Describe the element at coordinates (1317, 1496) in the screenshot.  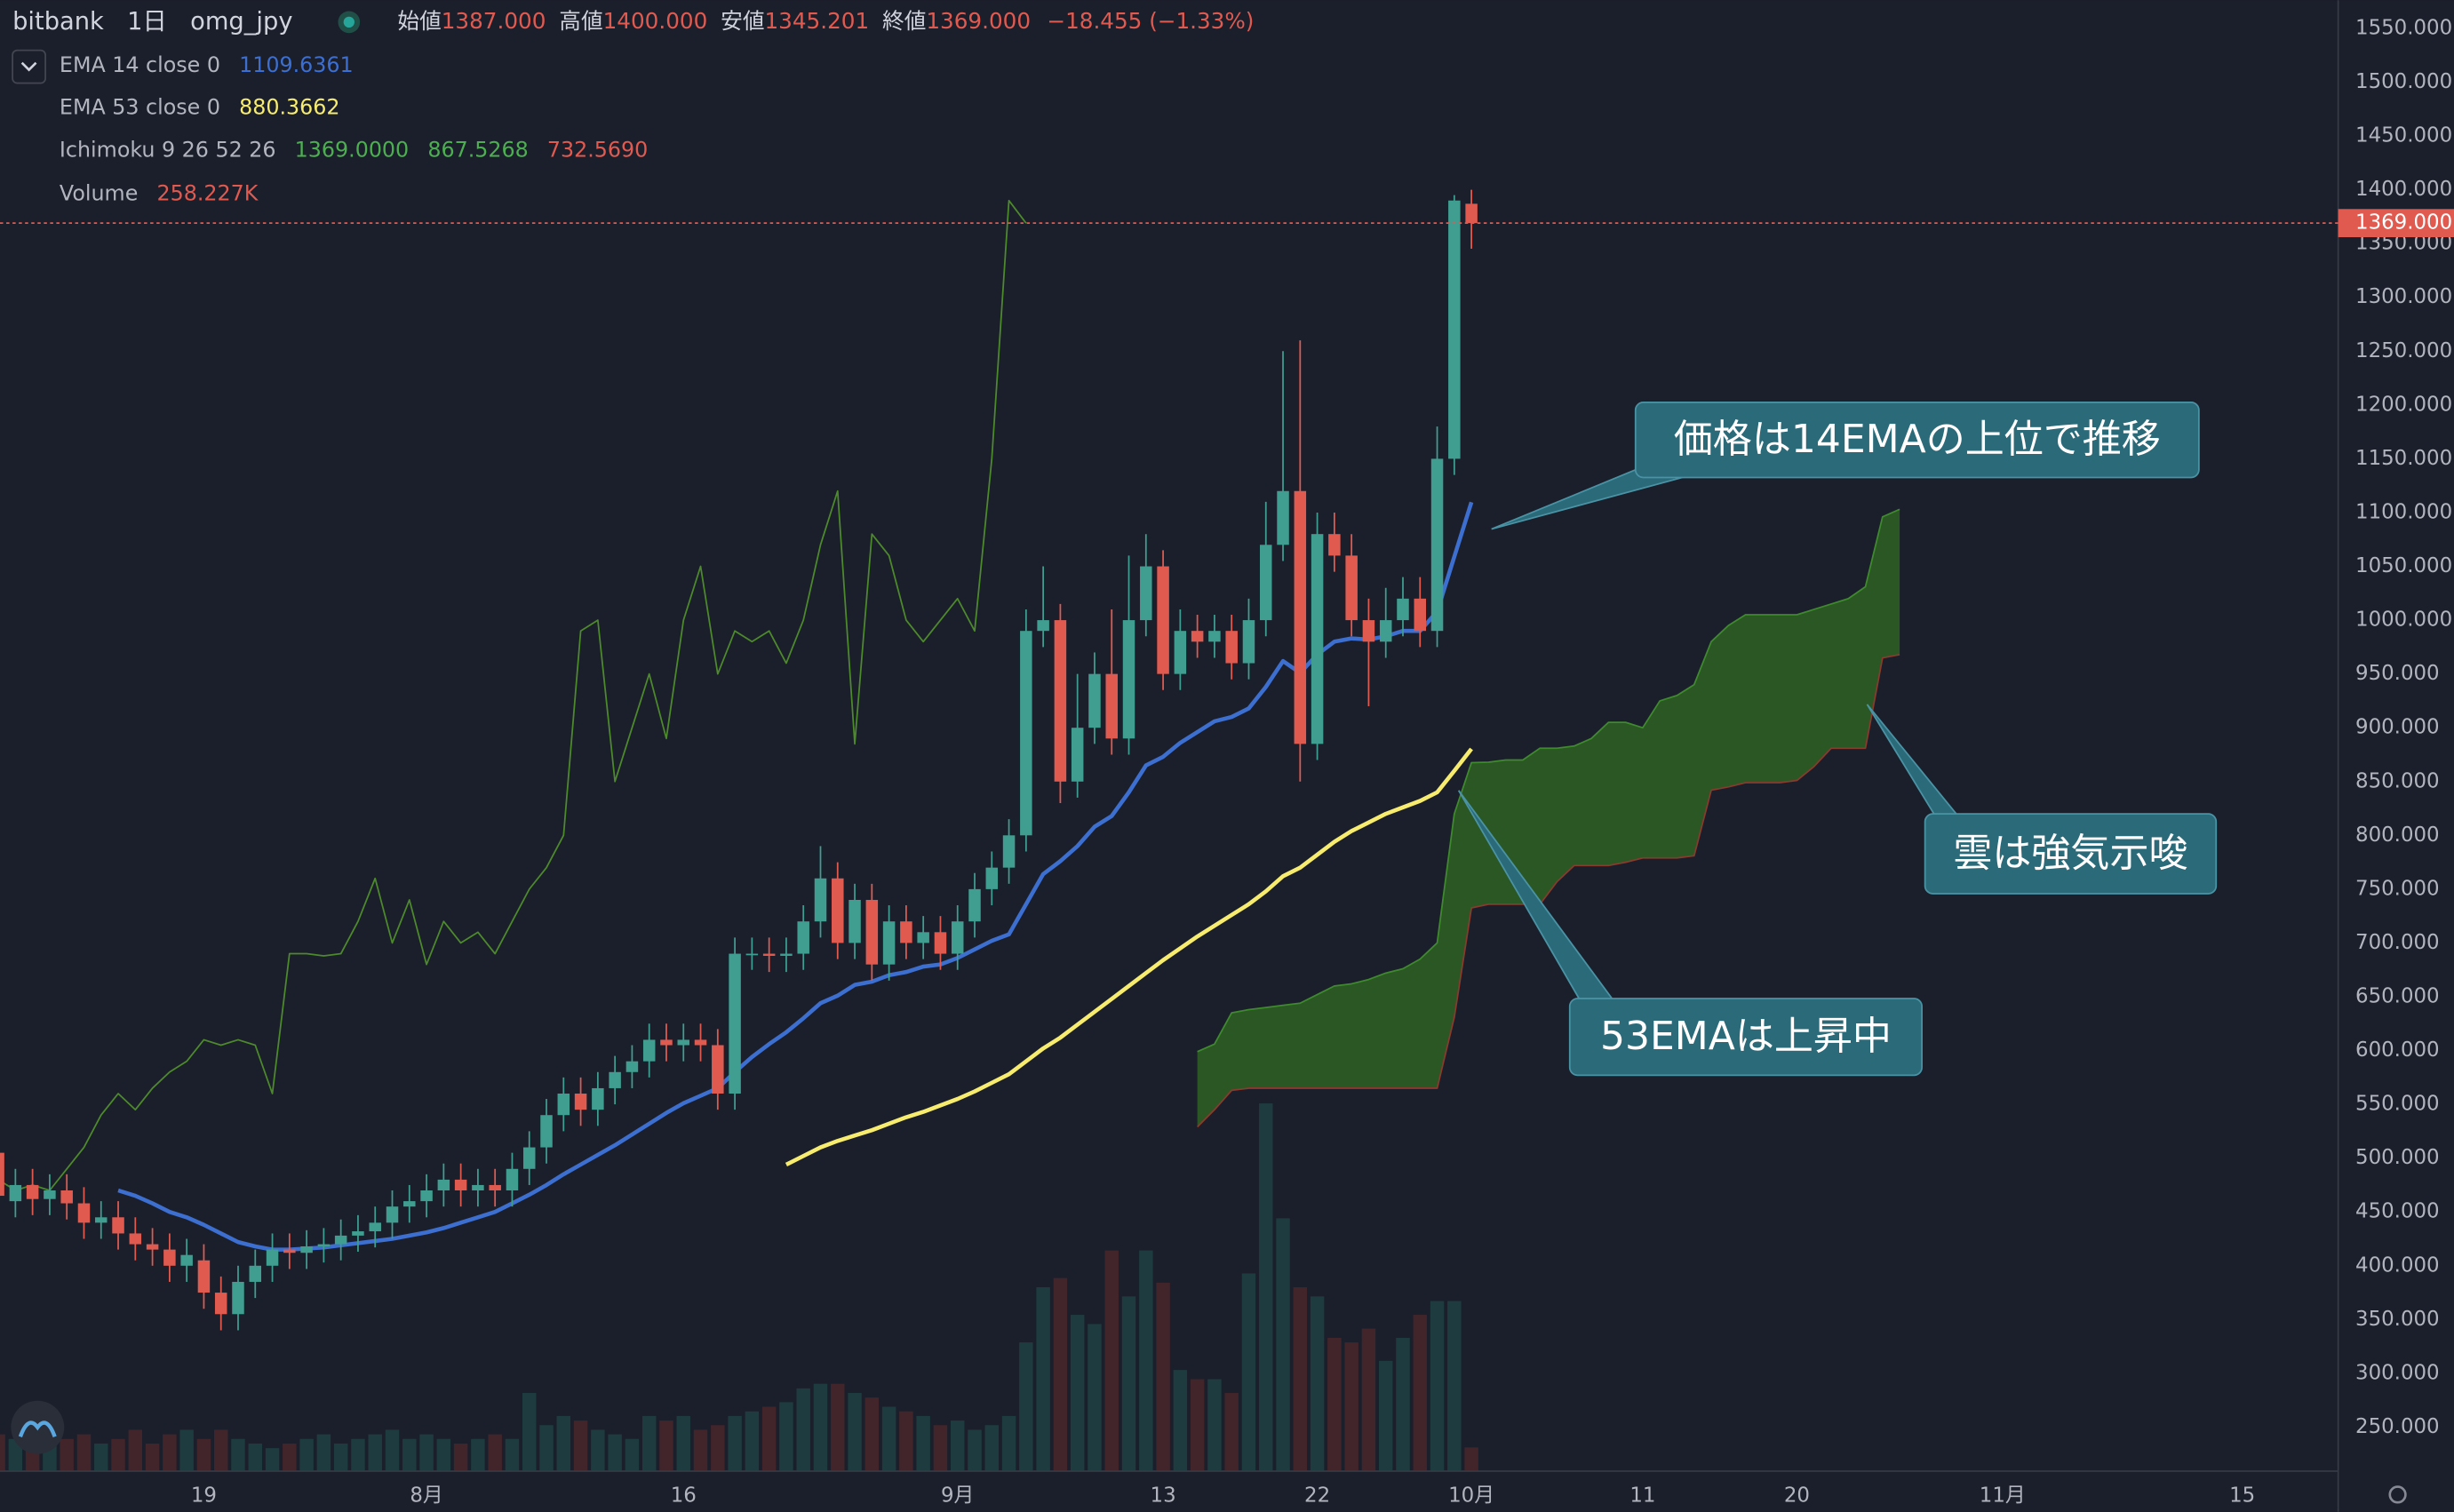
I see `x-tick-label: 22` at that location.